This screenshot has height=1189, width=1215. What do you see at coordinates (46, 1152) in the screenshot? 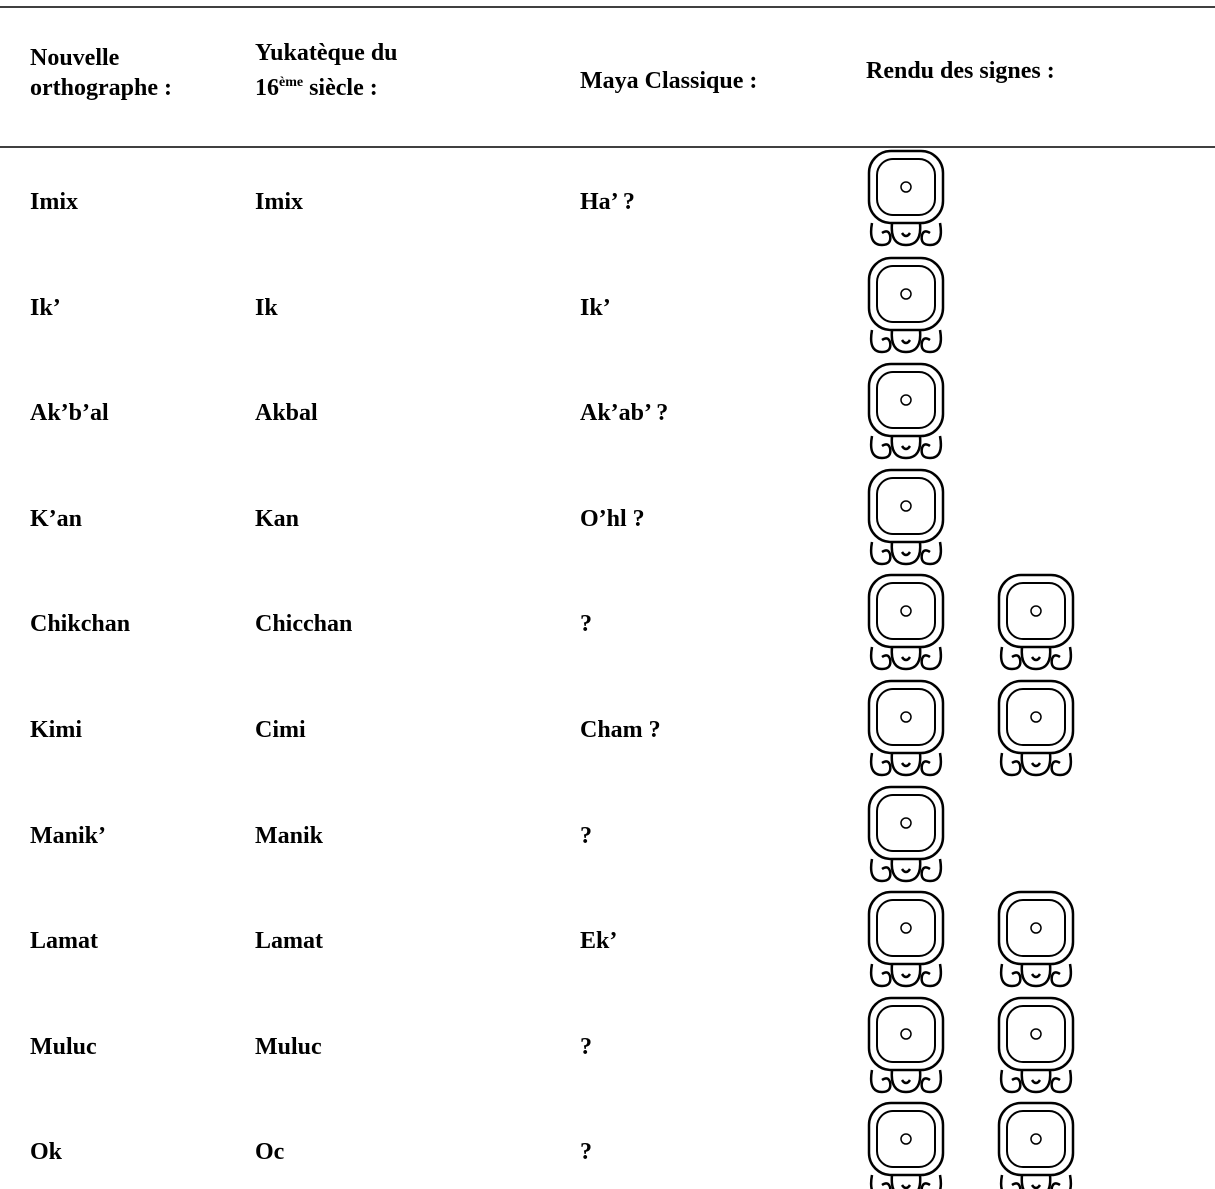
I see `table-cell: Ok` at bounding box center [46, 1152].